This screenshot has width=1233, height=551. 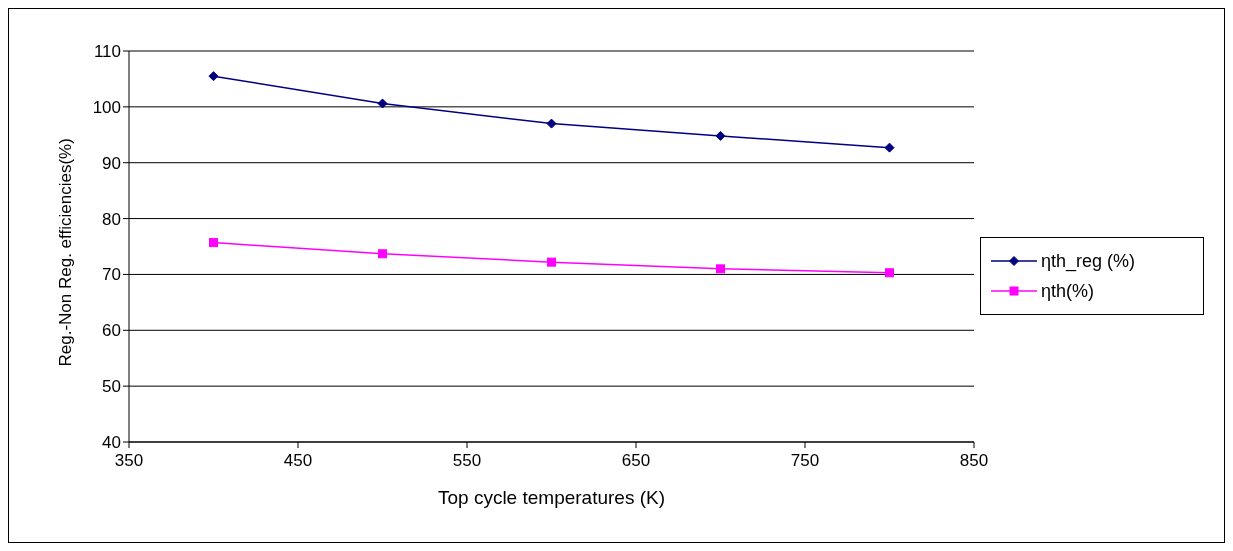 What do you see at coordinates (467, 461) in the screenshot?
I see `x-tick-label: 550` at bounding box center [467, 461].